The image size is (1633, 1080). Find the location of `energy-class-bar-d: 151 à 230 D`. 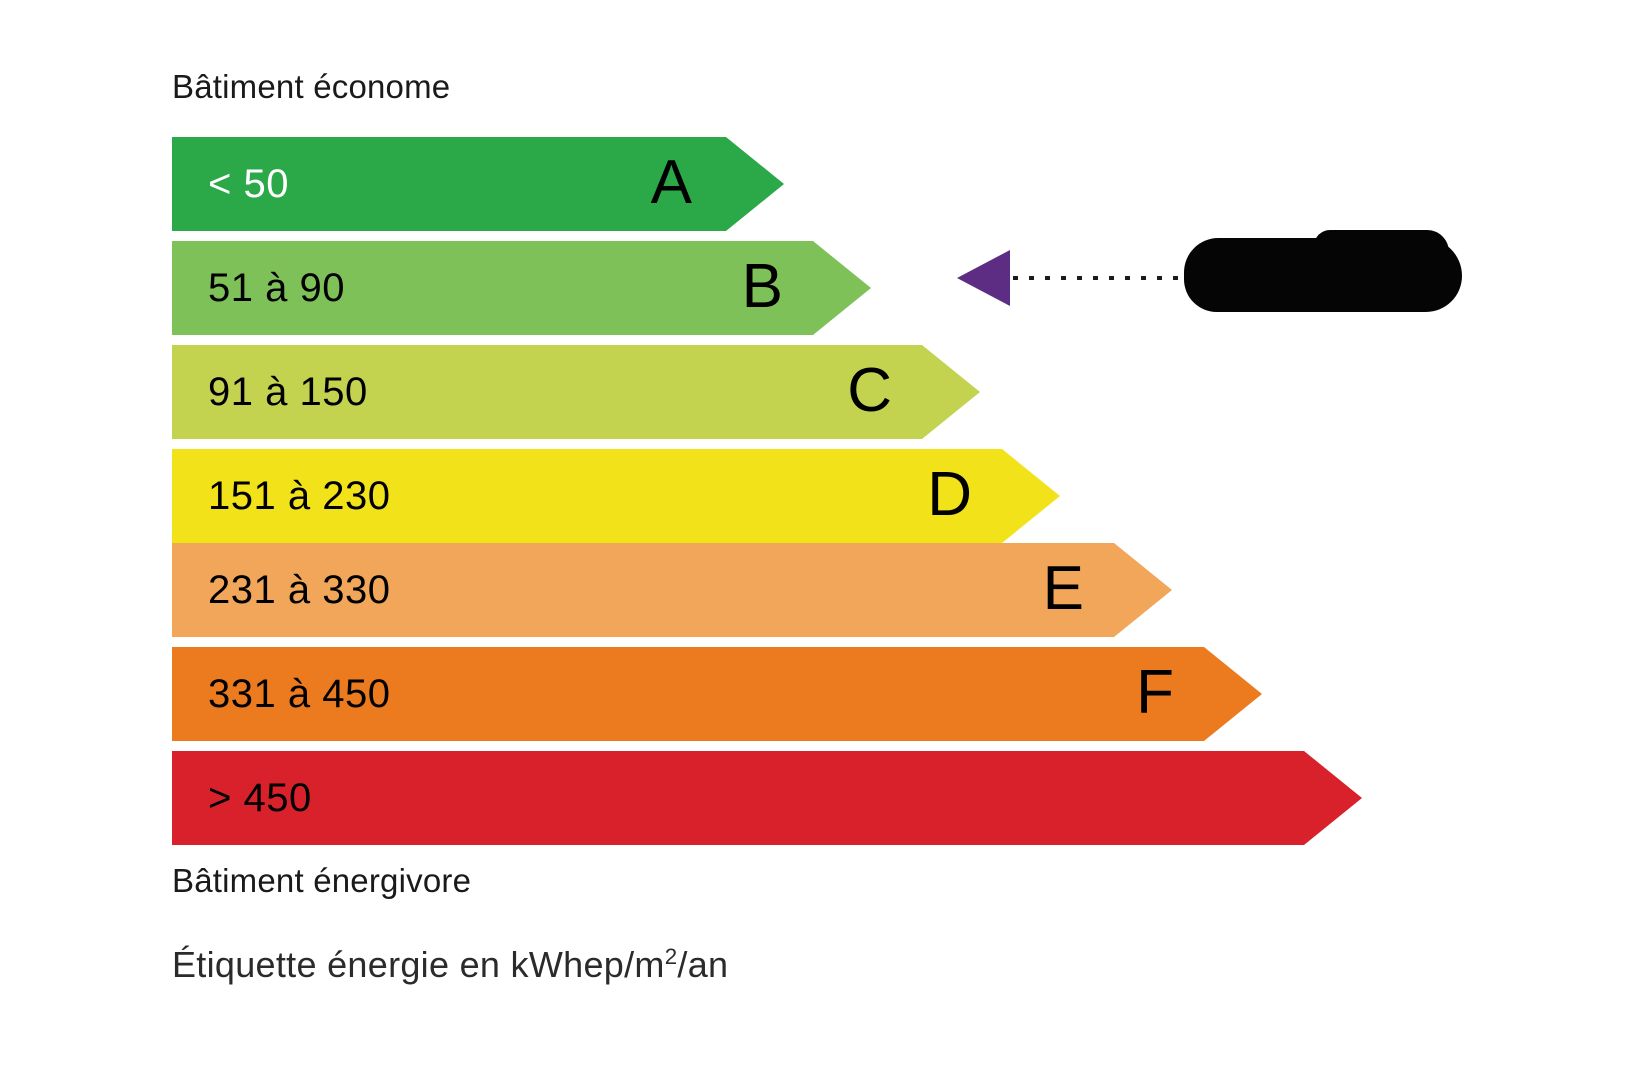

energy-class-bar-d: 151 à 230 D is located at coordinates (616, 496).